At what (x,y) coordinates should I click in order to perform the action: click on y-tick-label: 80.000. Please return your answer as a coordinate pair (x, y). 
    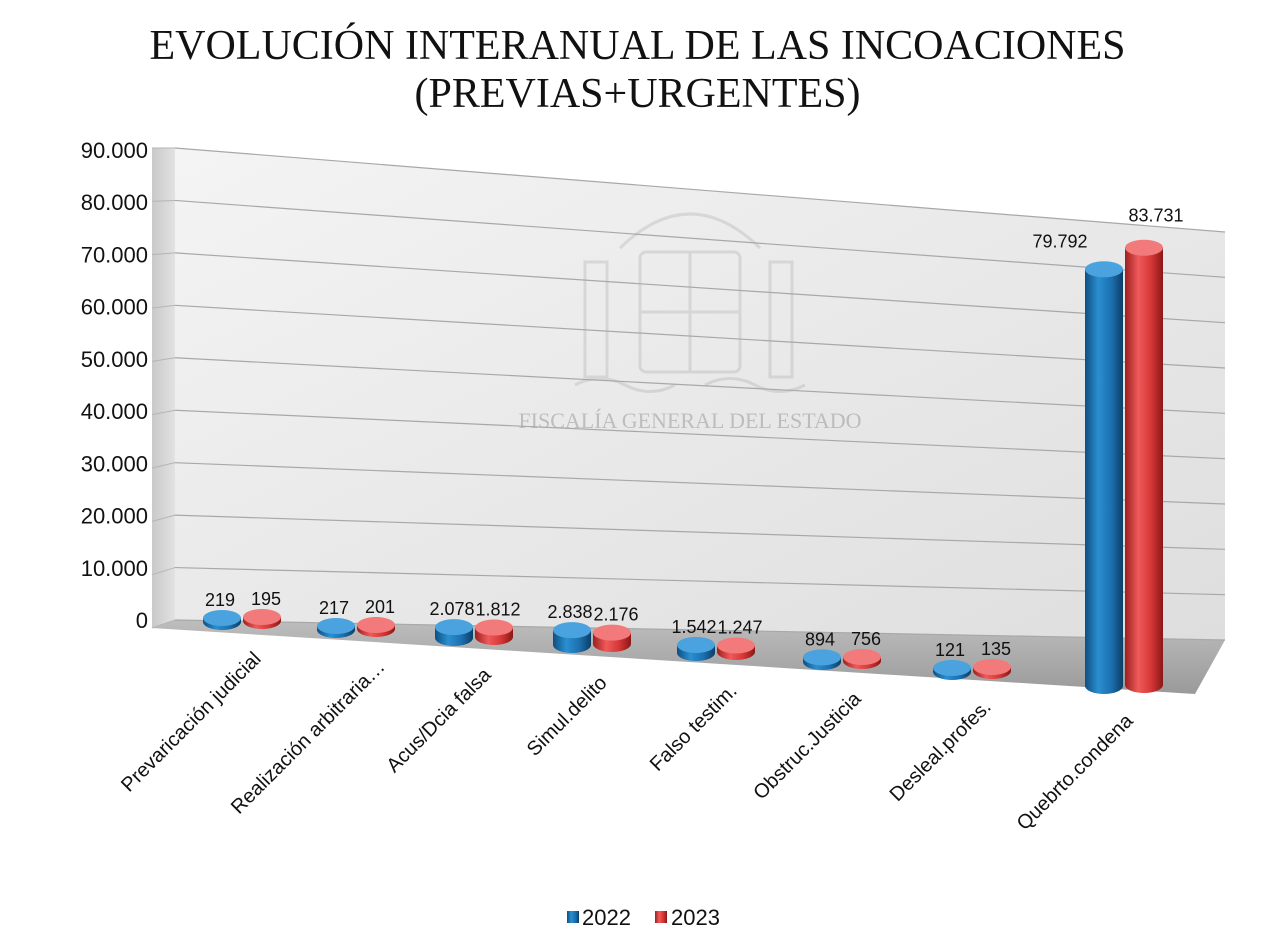
    Looking at the image, I should click on (114, 202).